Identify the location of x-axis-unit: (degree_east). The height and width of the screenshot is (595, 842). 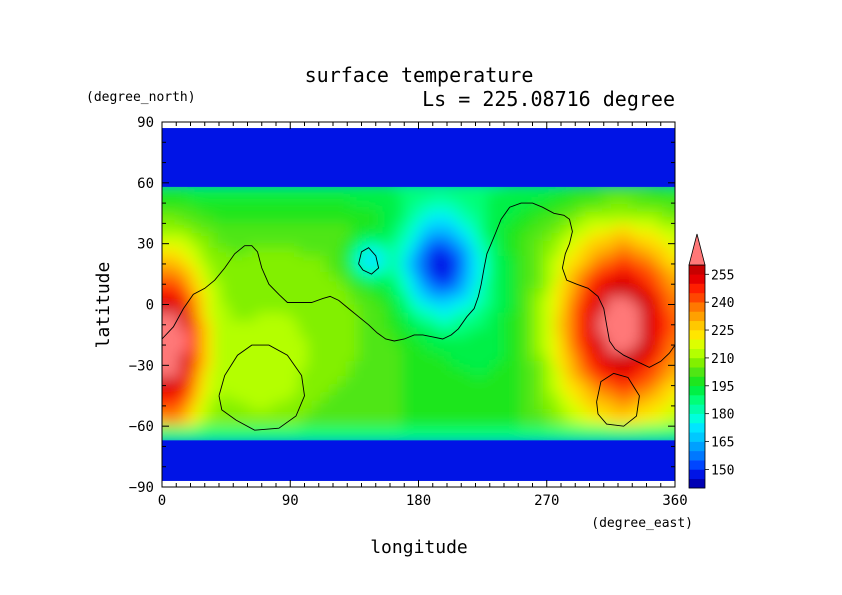
(642, 523).